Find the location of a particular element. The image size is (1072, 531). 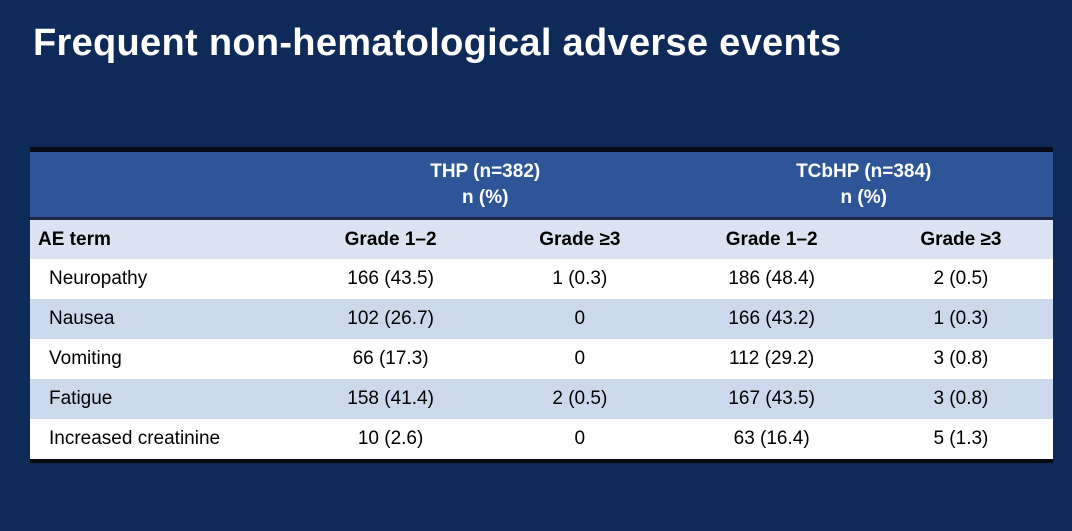

value-cell: 10 (2.6) is located at coordinates (390, 438).